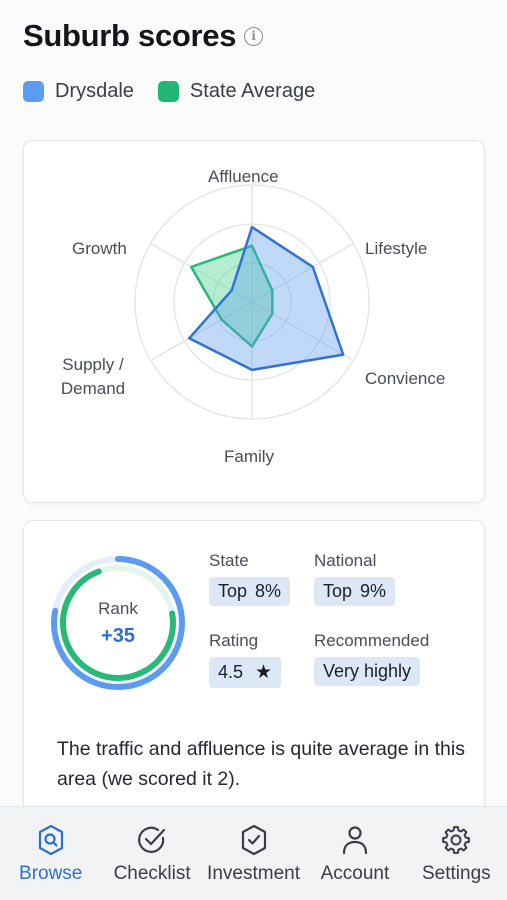  I want to click on rating-title: Rating, so click(234, 640).